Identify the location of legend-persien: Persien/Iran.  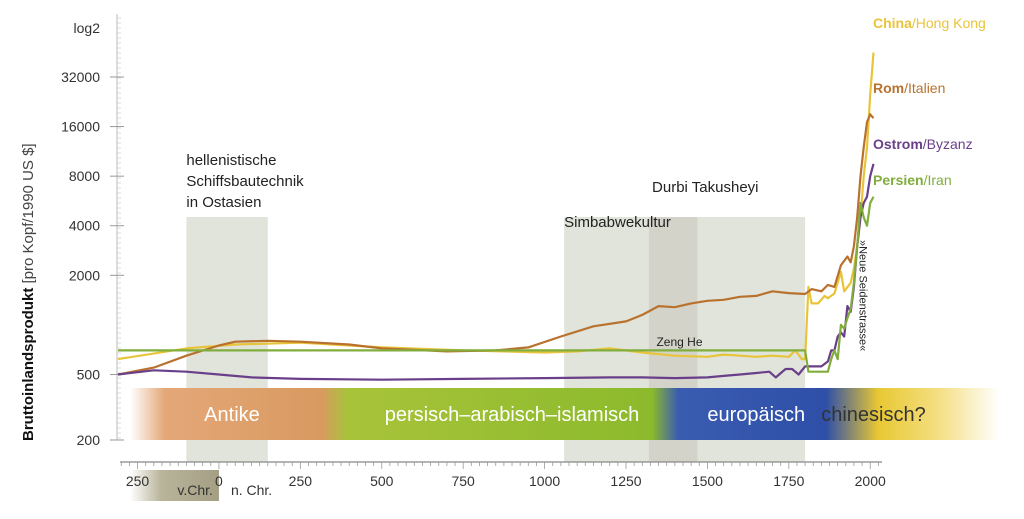
(912, 180).